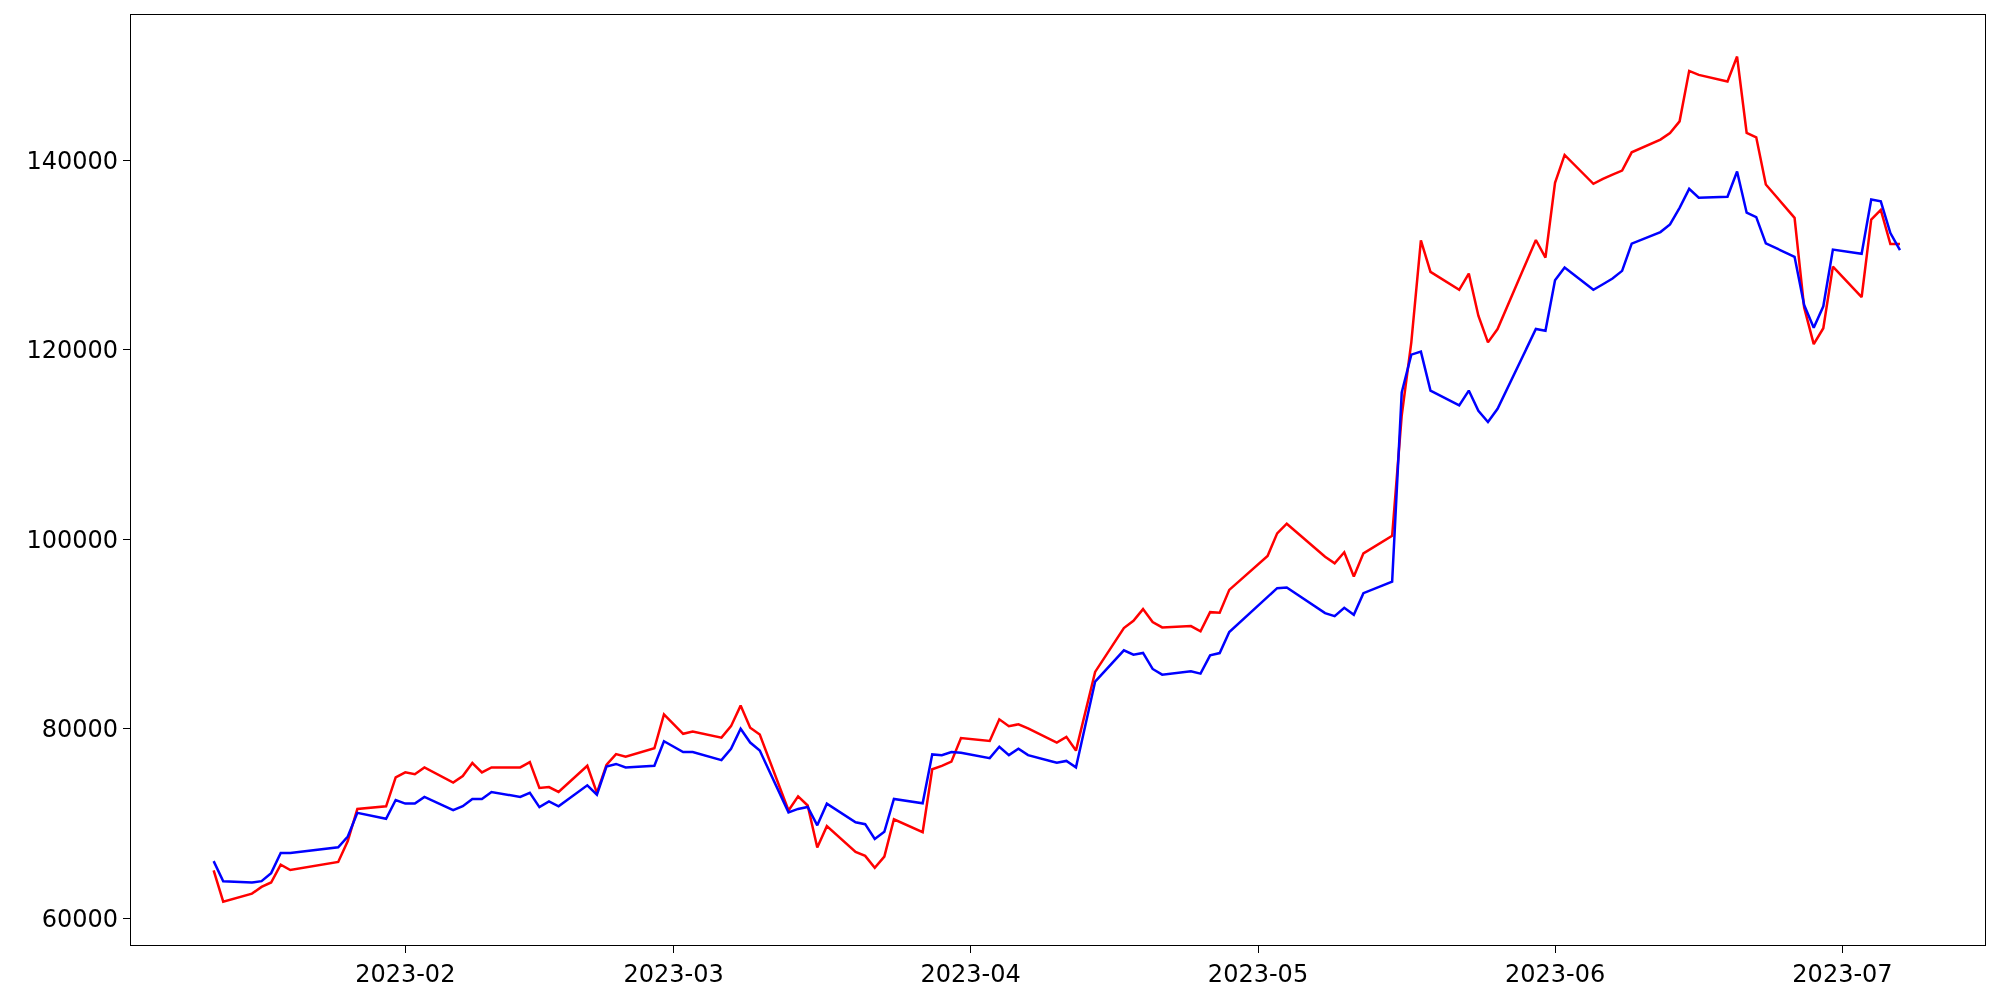  What do you see at coordinates (72, 350) in the screenshot?
I see `y-tick-label: 120000` at bounding box center [72, 350].